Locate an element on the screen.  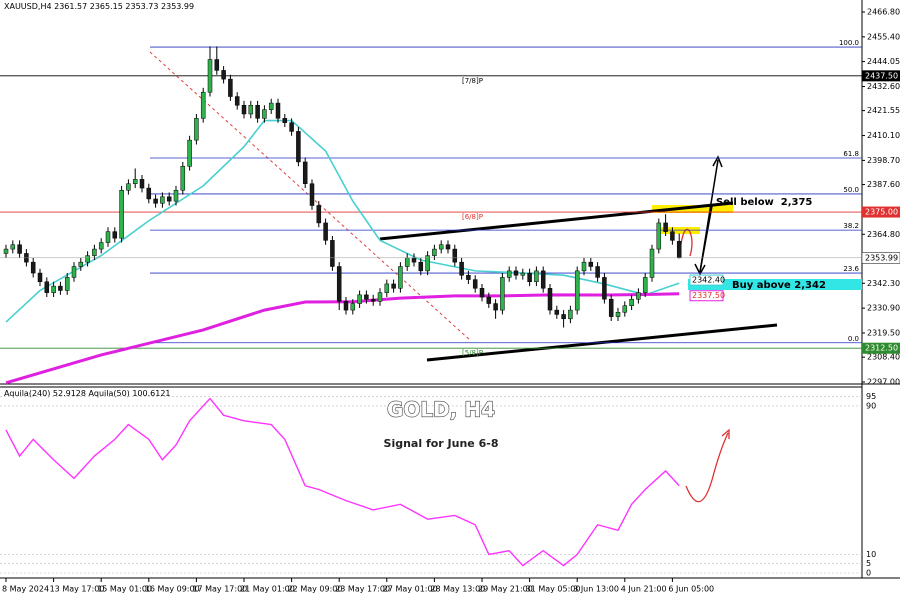
low: 2353.73 is located at coordinates (141, 6).